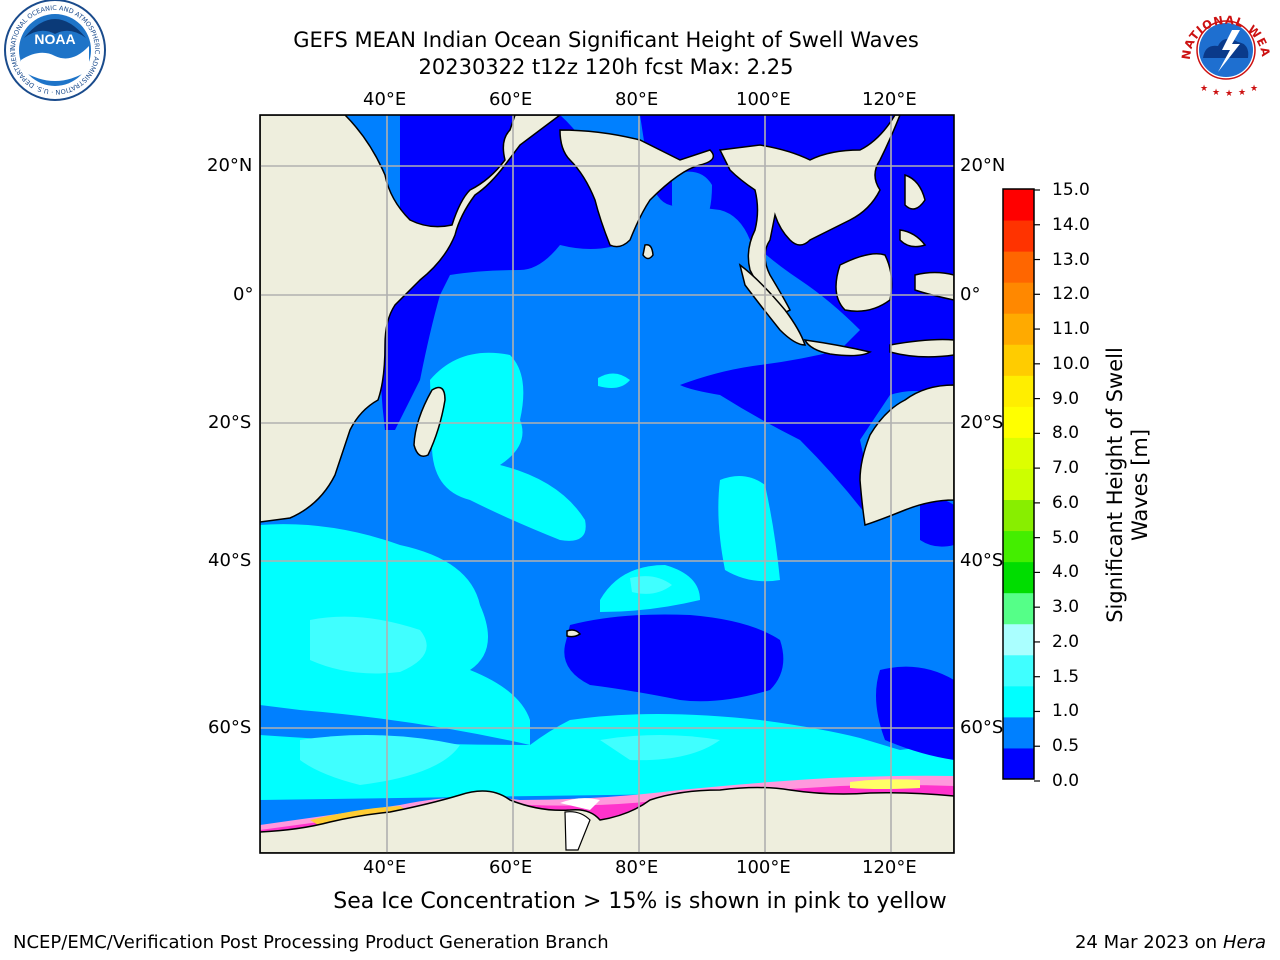  I want to click on colorbar-label: 0.0, so click(1066, 781).